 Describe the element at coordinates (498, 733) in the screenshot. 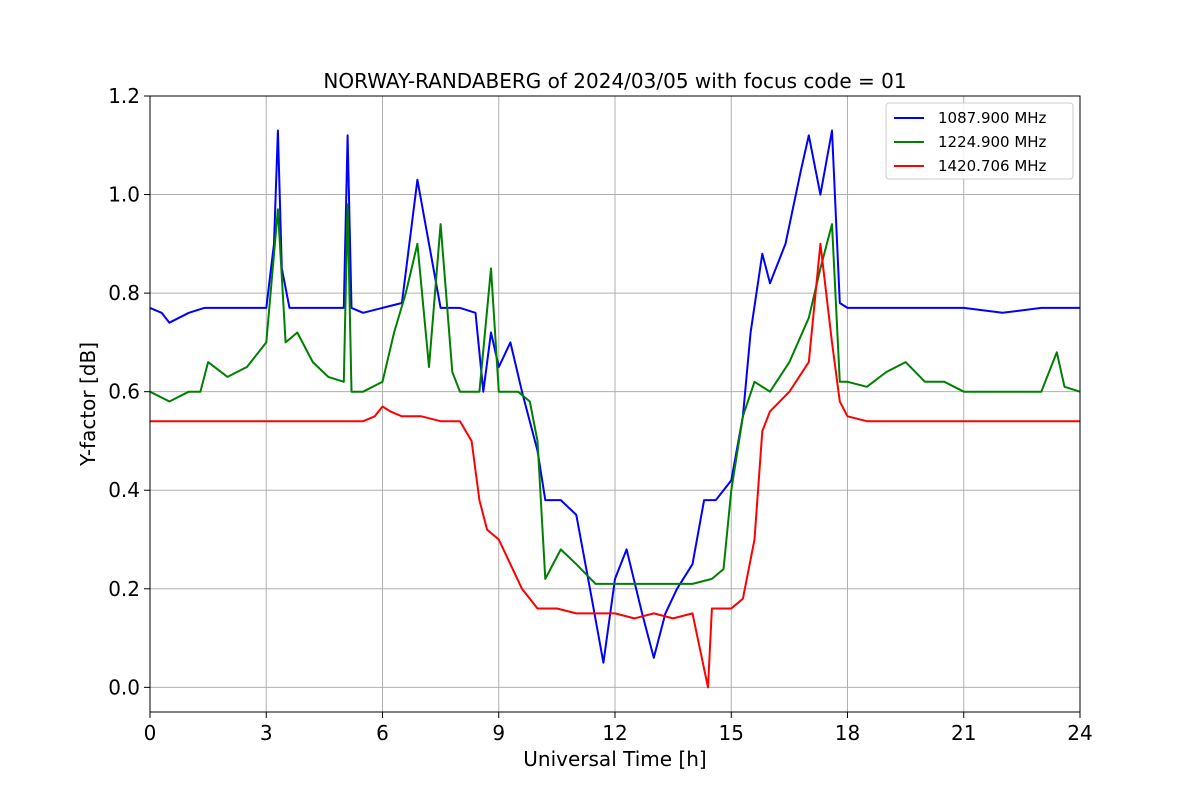

I see `x-tick-label: 9` at that location.